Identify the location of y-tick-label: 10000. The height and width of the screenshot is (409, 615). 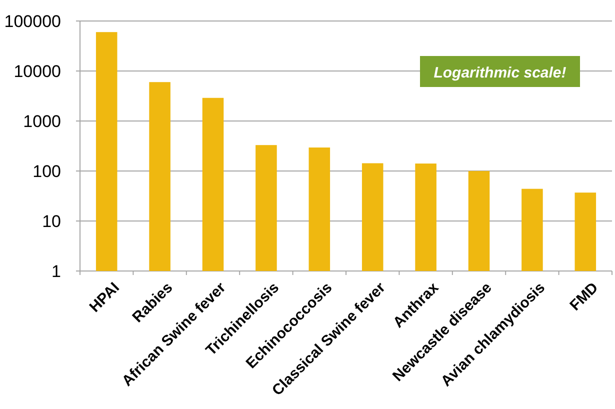
(37, 71).